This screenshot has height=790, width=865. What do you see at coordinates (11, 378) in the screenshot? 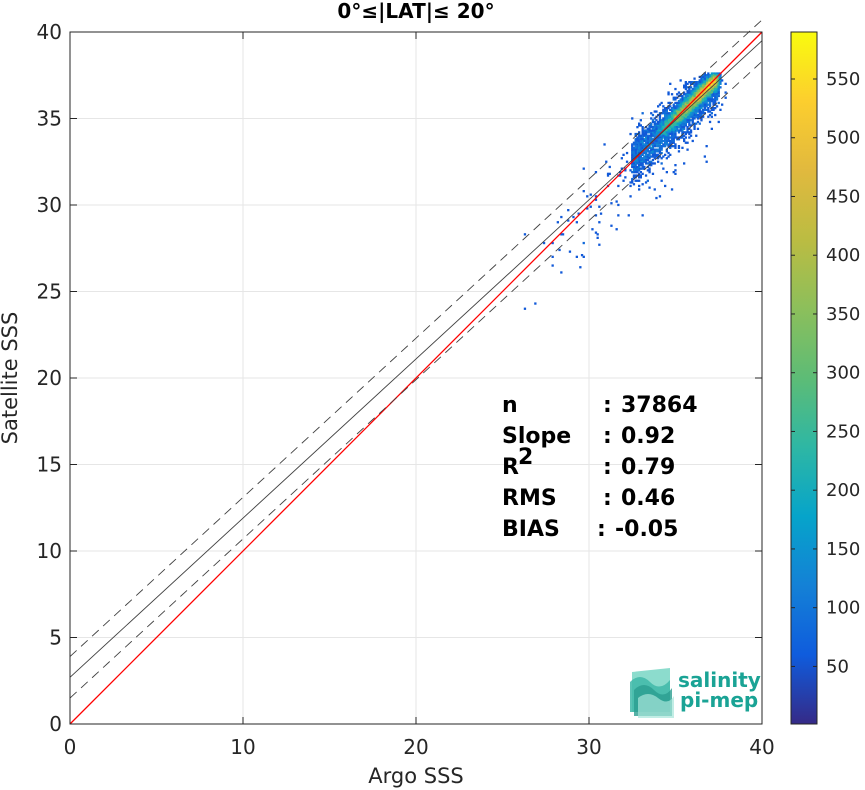
I see `y-axis-label: Satellite SSS` at bounding box center [11, 378].